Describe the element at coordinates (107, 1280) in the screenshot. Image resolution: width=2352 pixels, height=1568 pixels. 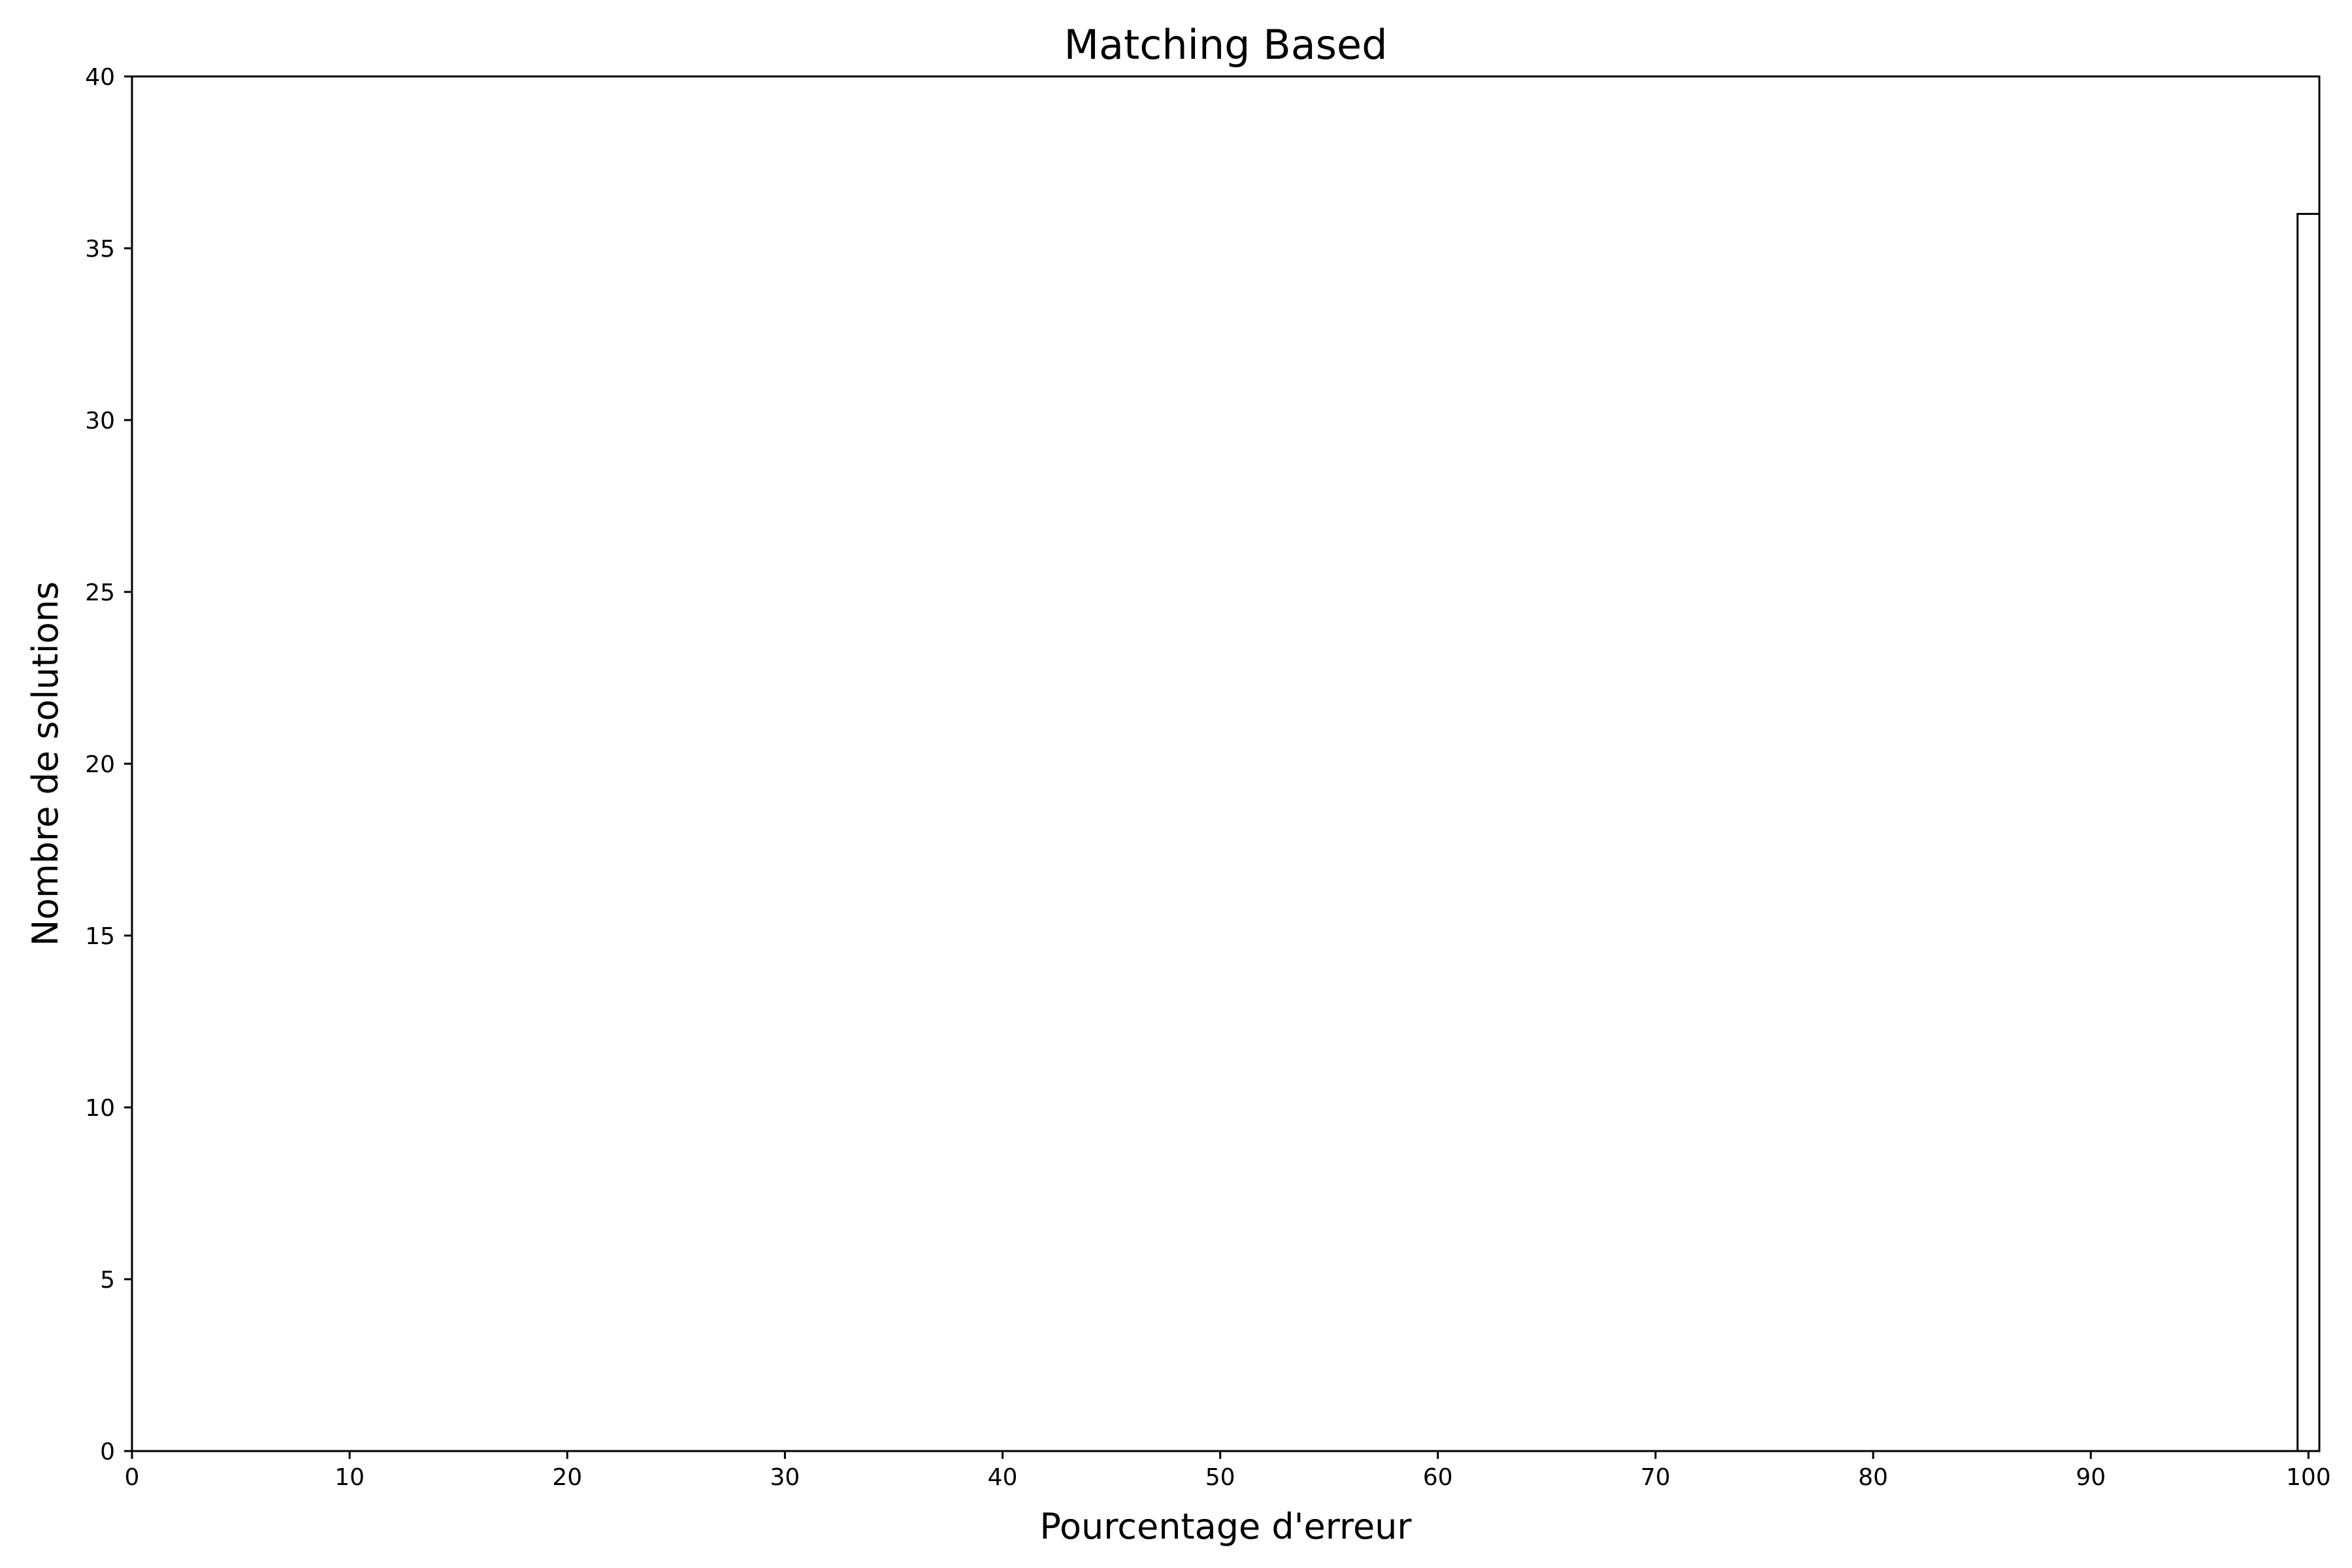
I see `y-tick-label: 5` at that location.